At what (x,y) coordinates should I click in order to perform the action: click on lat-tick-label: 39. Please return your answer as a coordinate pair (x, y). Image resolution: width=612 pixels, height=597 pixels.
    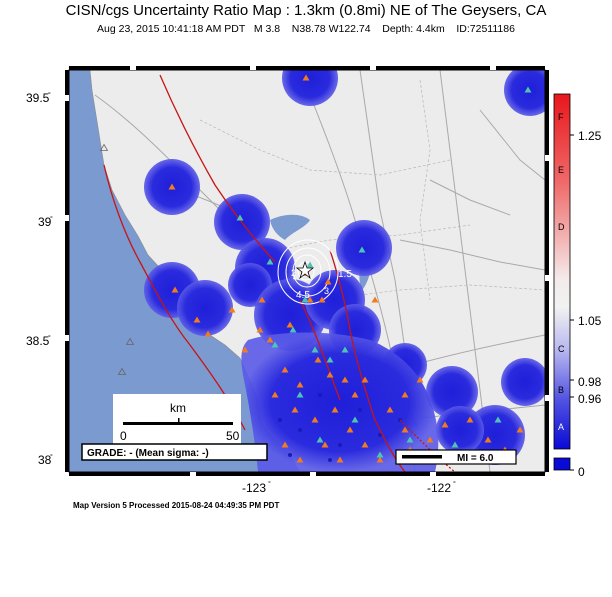
    Looking at the image, I should click on (45, 222).